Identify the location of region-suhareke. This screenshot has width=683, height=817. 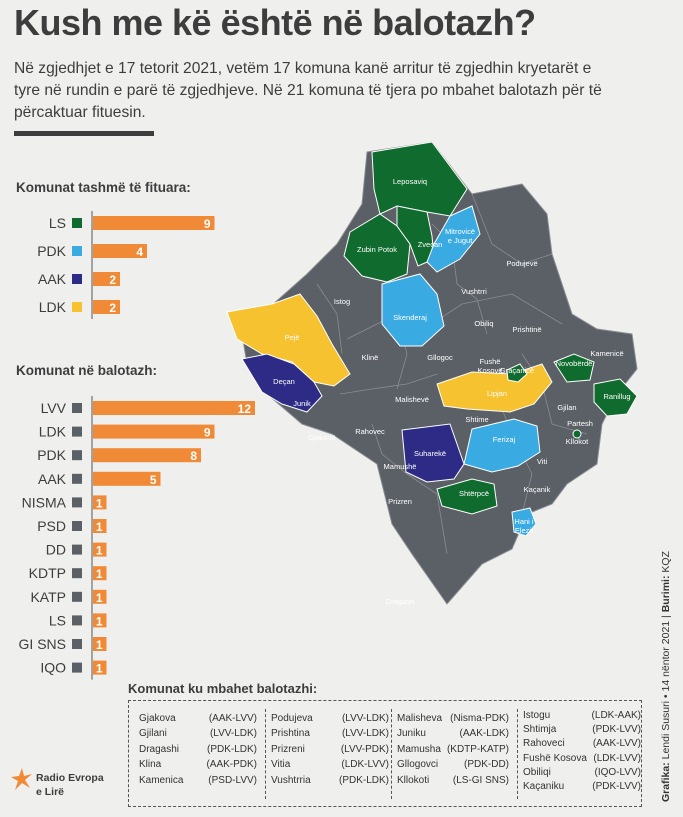
(433, 453).